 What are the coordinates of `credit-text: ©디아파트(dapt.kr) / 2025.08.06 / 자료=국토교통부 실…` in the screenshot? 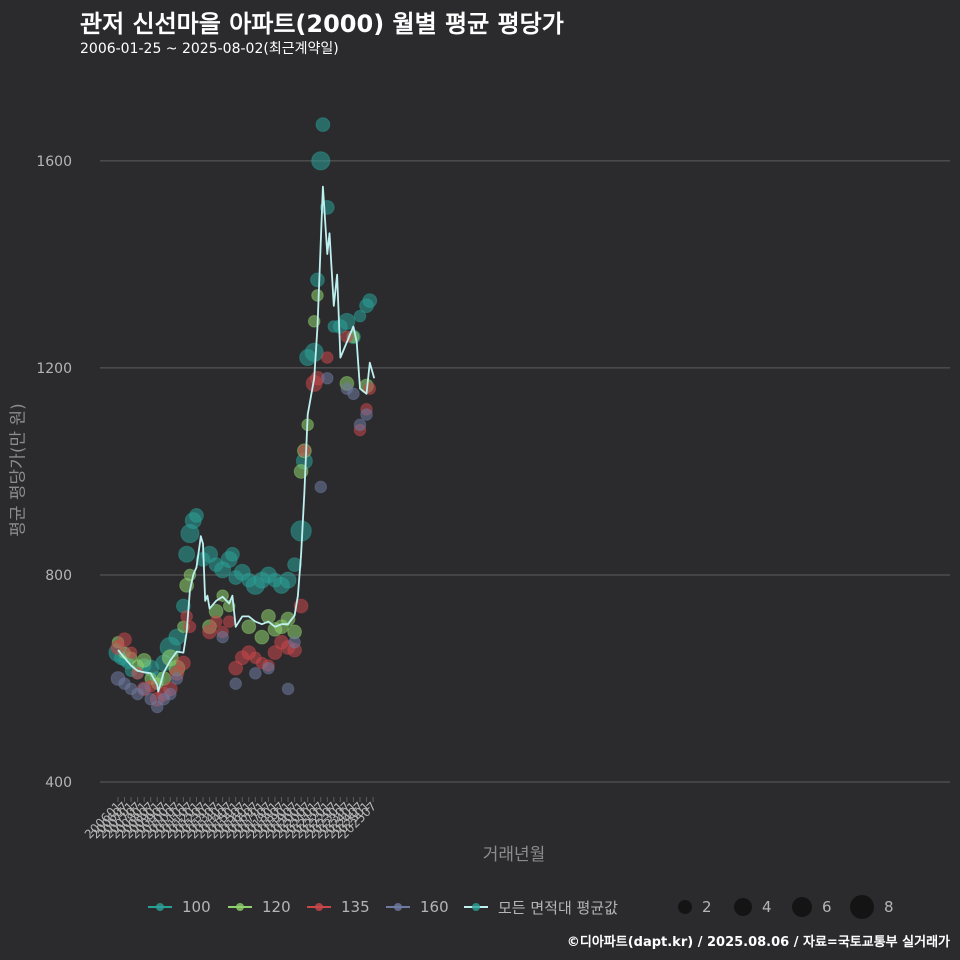 It's located at (758, 942).